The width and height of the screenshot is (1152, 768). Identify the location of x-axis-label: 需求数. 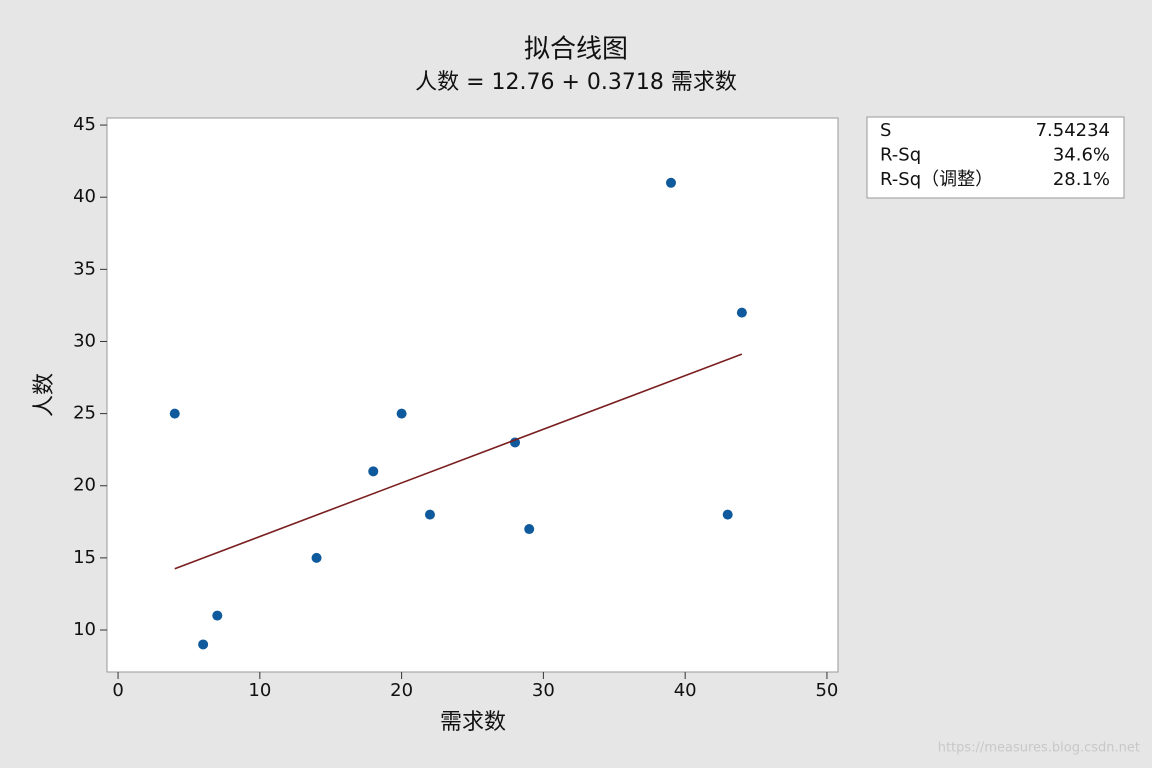
(473, 722).